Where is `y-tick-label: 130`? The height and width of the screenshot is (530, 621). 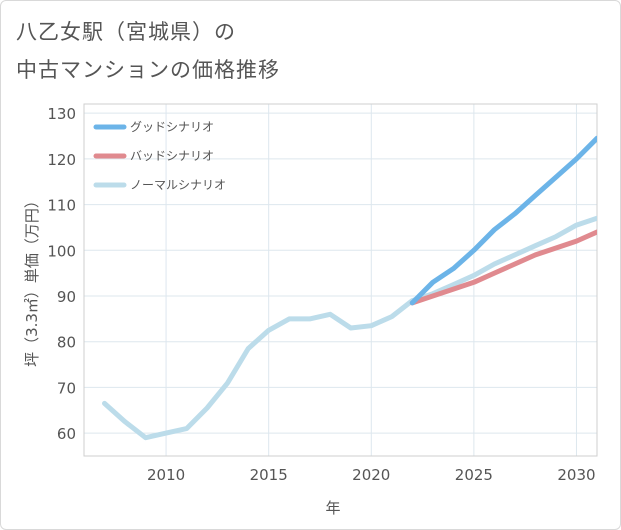 y-tick-label: 130 is located at coordinates (61, 114).